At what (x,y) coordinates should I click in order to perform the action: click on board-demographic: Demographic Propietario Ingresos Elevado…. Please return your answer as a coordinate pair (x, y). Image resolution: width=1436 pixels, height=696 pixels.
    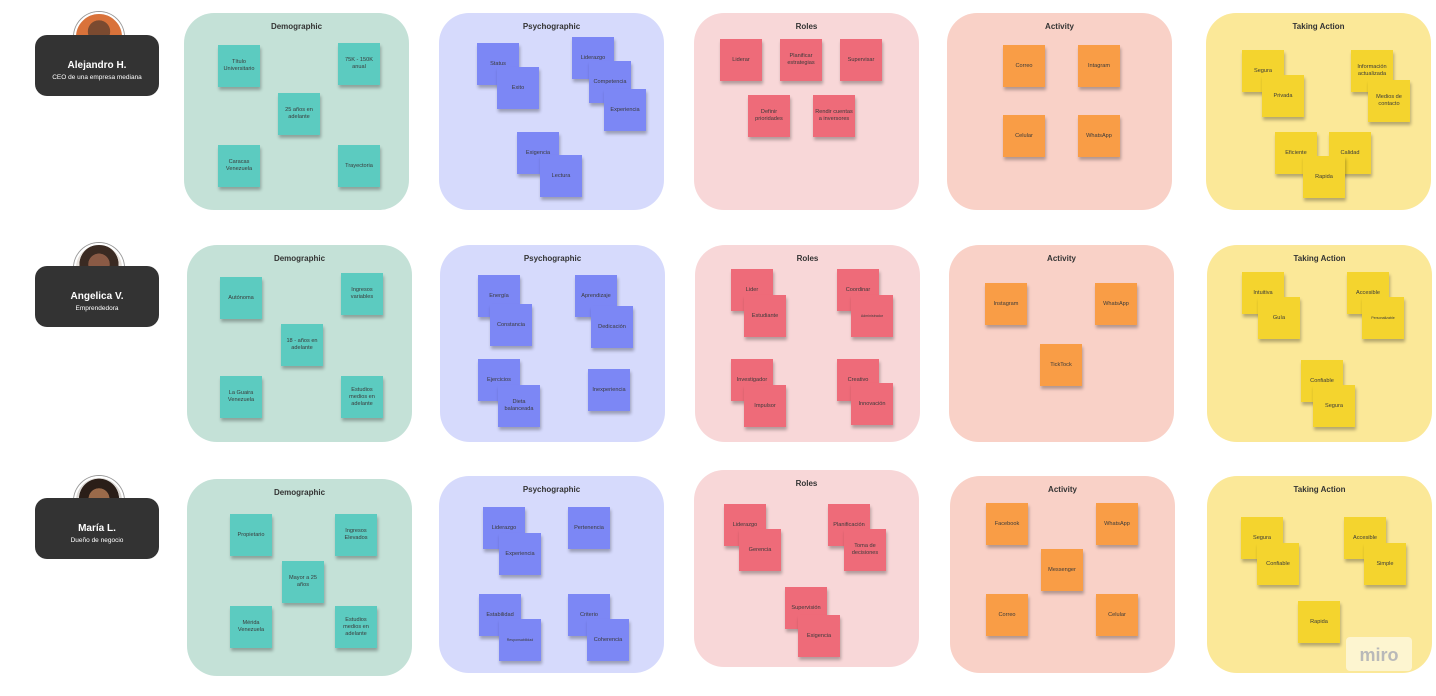
    Looking at the image, I should click on (299, 577).